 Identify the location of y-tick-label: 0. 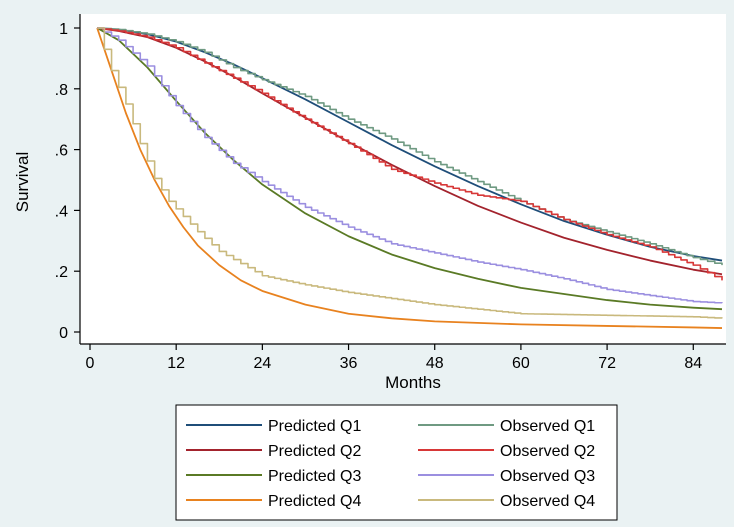
(63, 333).